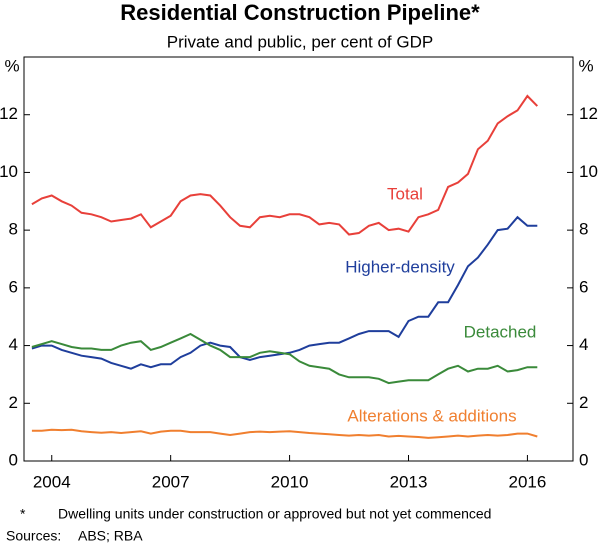  What do you see at coordinates (52, 481) in the screenshot?
I see `x-tick-label: 2004` at bounding box center [52, 481].